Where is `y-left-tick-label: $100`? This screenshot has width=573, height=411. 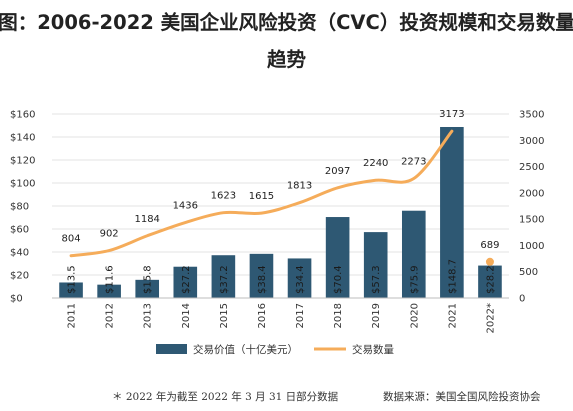 y-left-tick-label: $100 is located at coordinates (22, 184).